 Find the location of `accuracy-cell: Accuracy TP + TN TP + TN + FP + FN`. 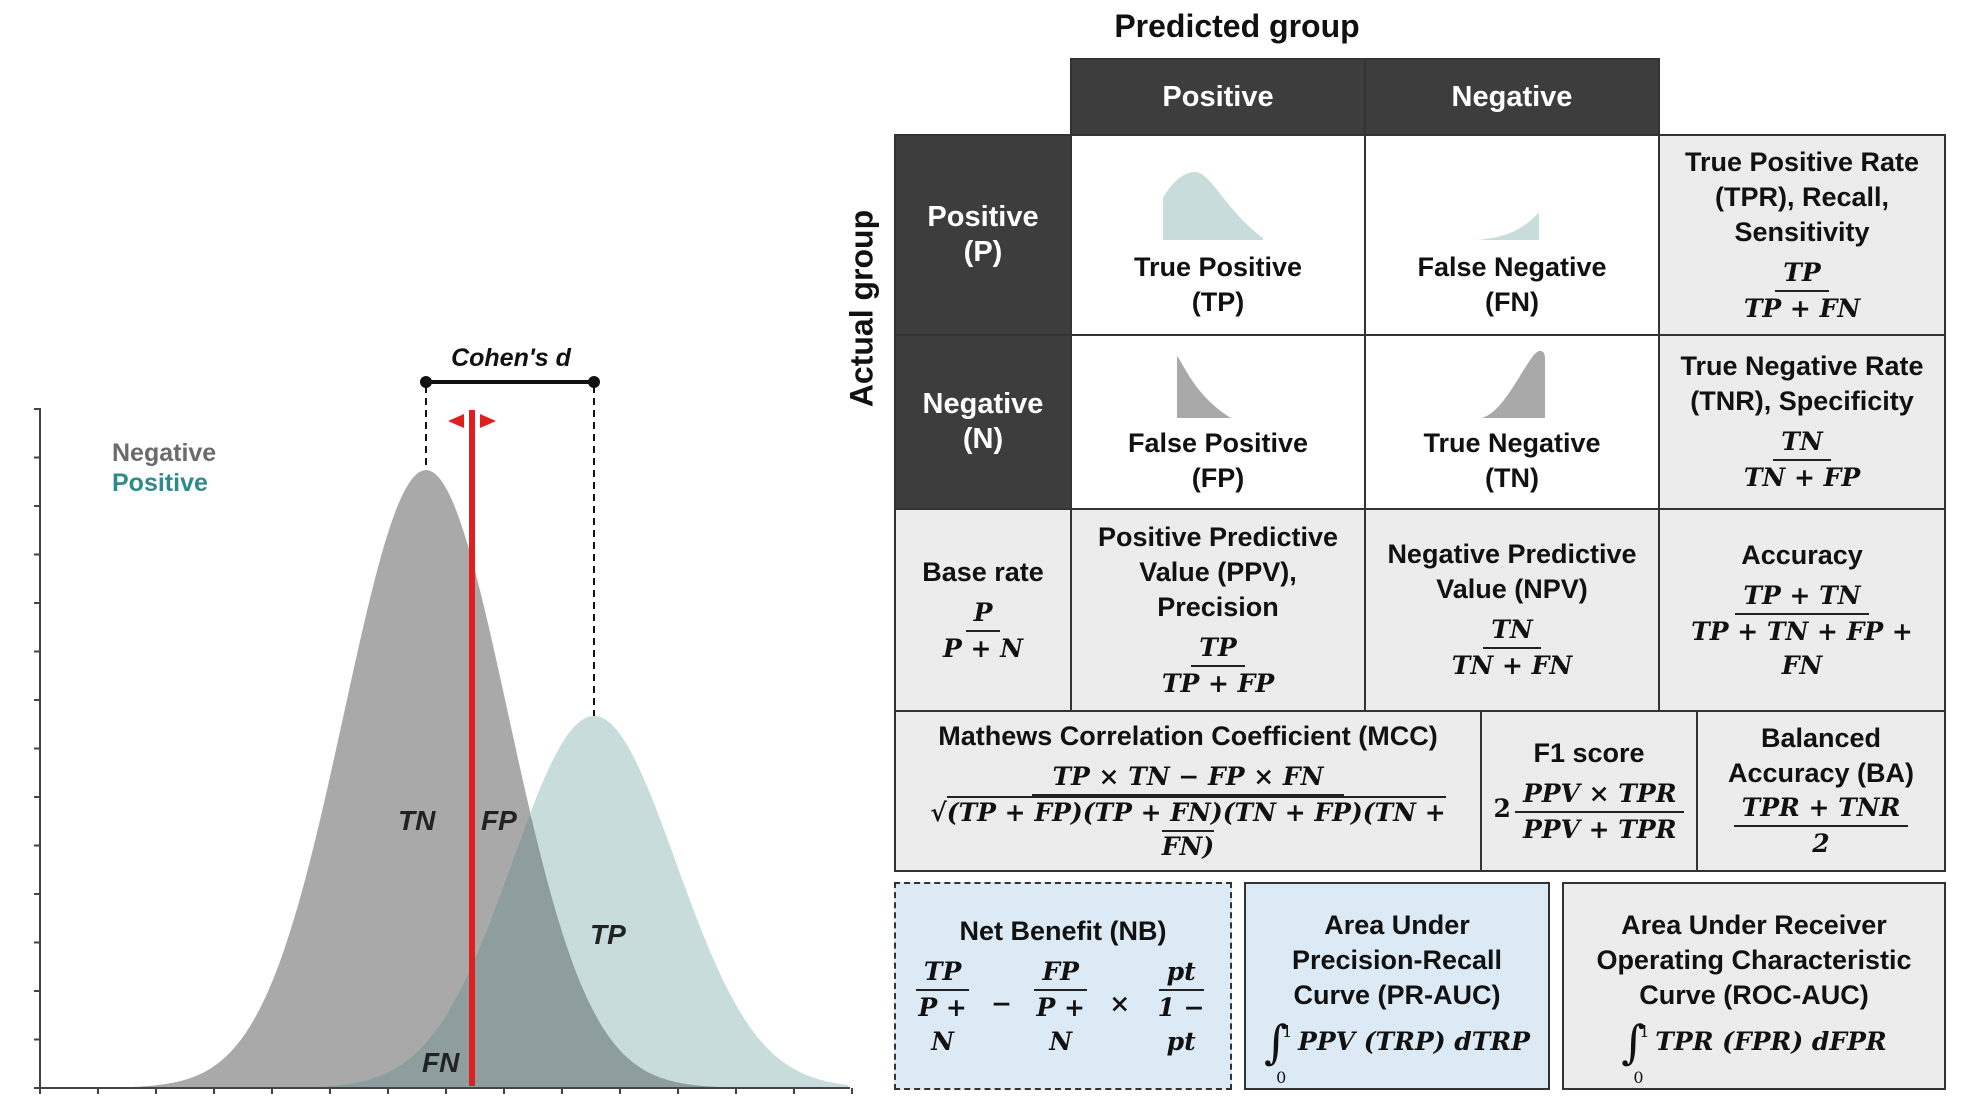

accuracy-cell: Accuracy TP + TN TP + TN + FP + FN is located at coordinates (1802, 610).